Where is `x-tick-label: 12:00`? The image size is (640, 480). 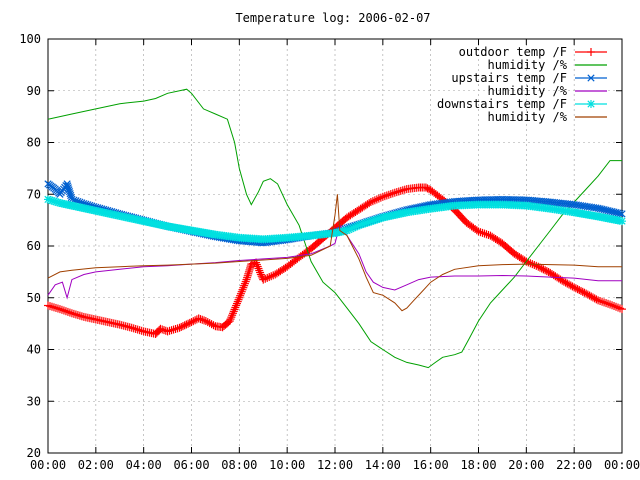 x-tick-label: 12:00 is located at coordinates (335, 465).